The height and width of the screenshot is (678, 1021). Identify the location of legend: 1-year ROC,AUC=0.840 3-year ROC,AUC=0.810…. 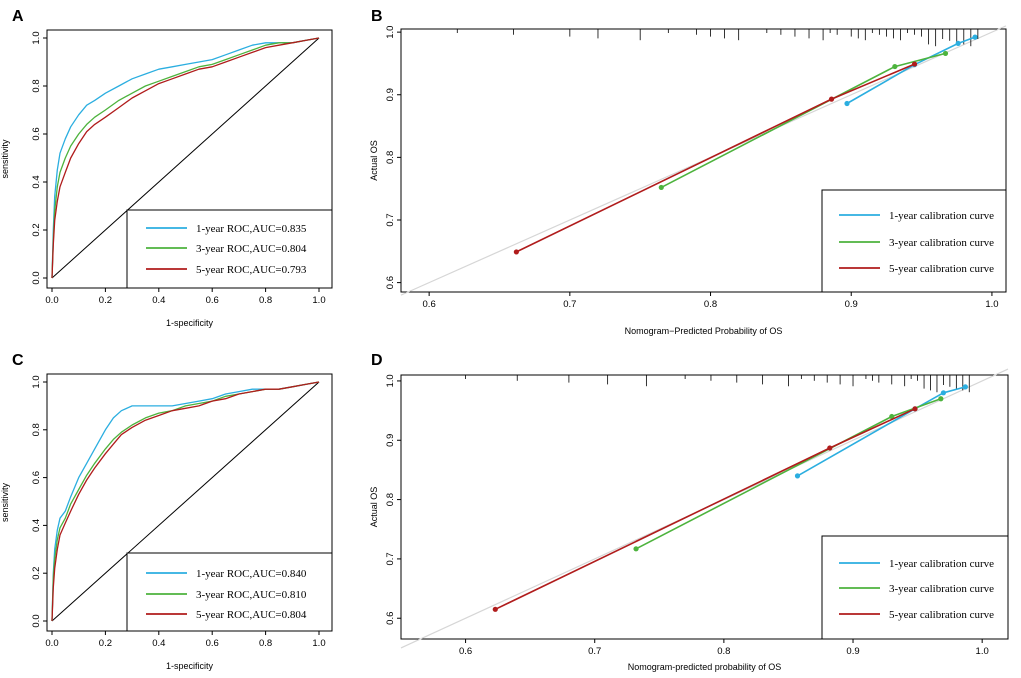
(229, 592).